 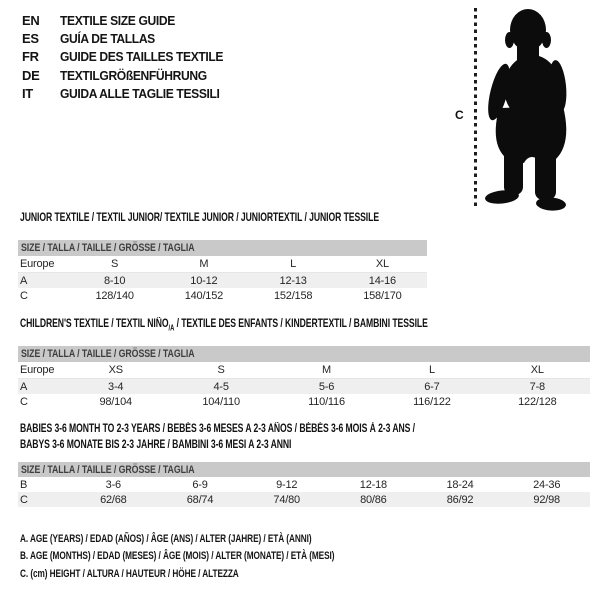 What do you see at coordinates (115, 370) in the screenshot?
I see `size-cell: XS` at bounding box center [115, 370].